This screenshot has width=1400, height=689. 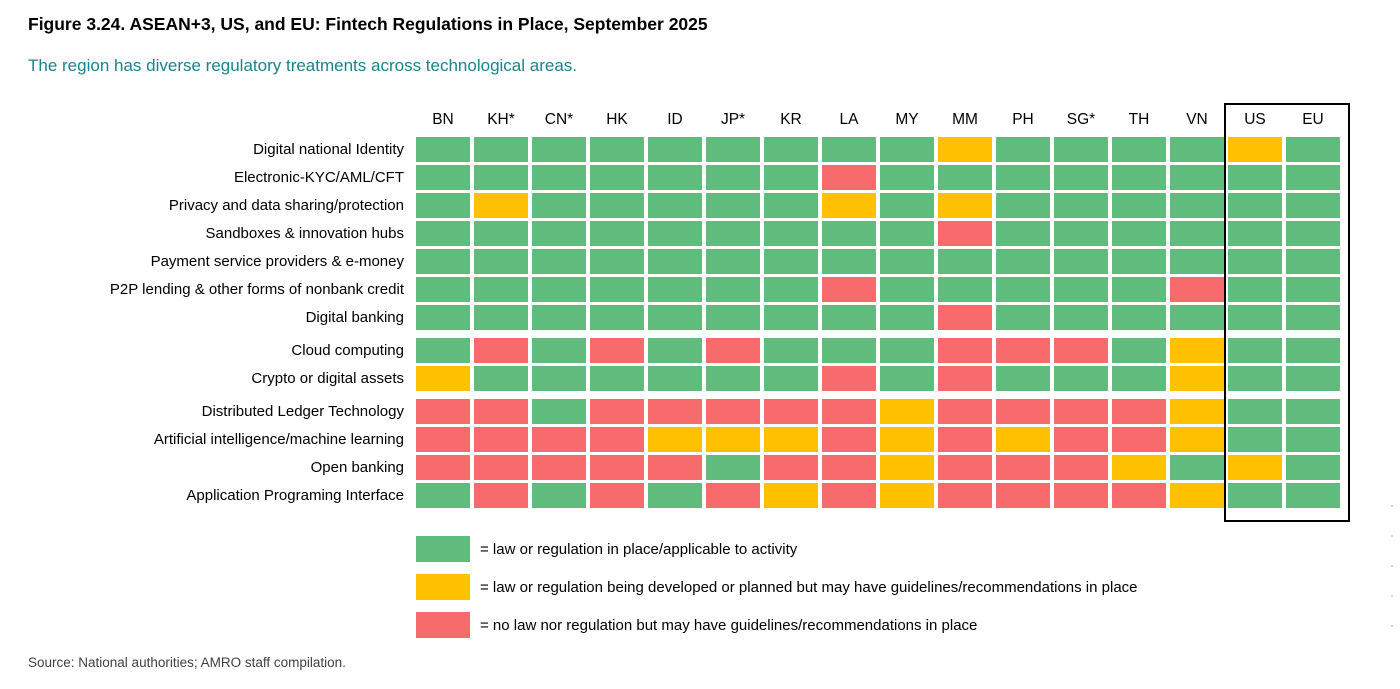 What do you see at coordinates (1023, 119) in the screenshot?
I see `column-header-PH: PH` at bounding box center [1023, 119].